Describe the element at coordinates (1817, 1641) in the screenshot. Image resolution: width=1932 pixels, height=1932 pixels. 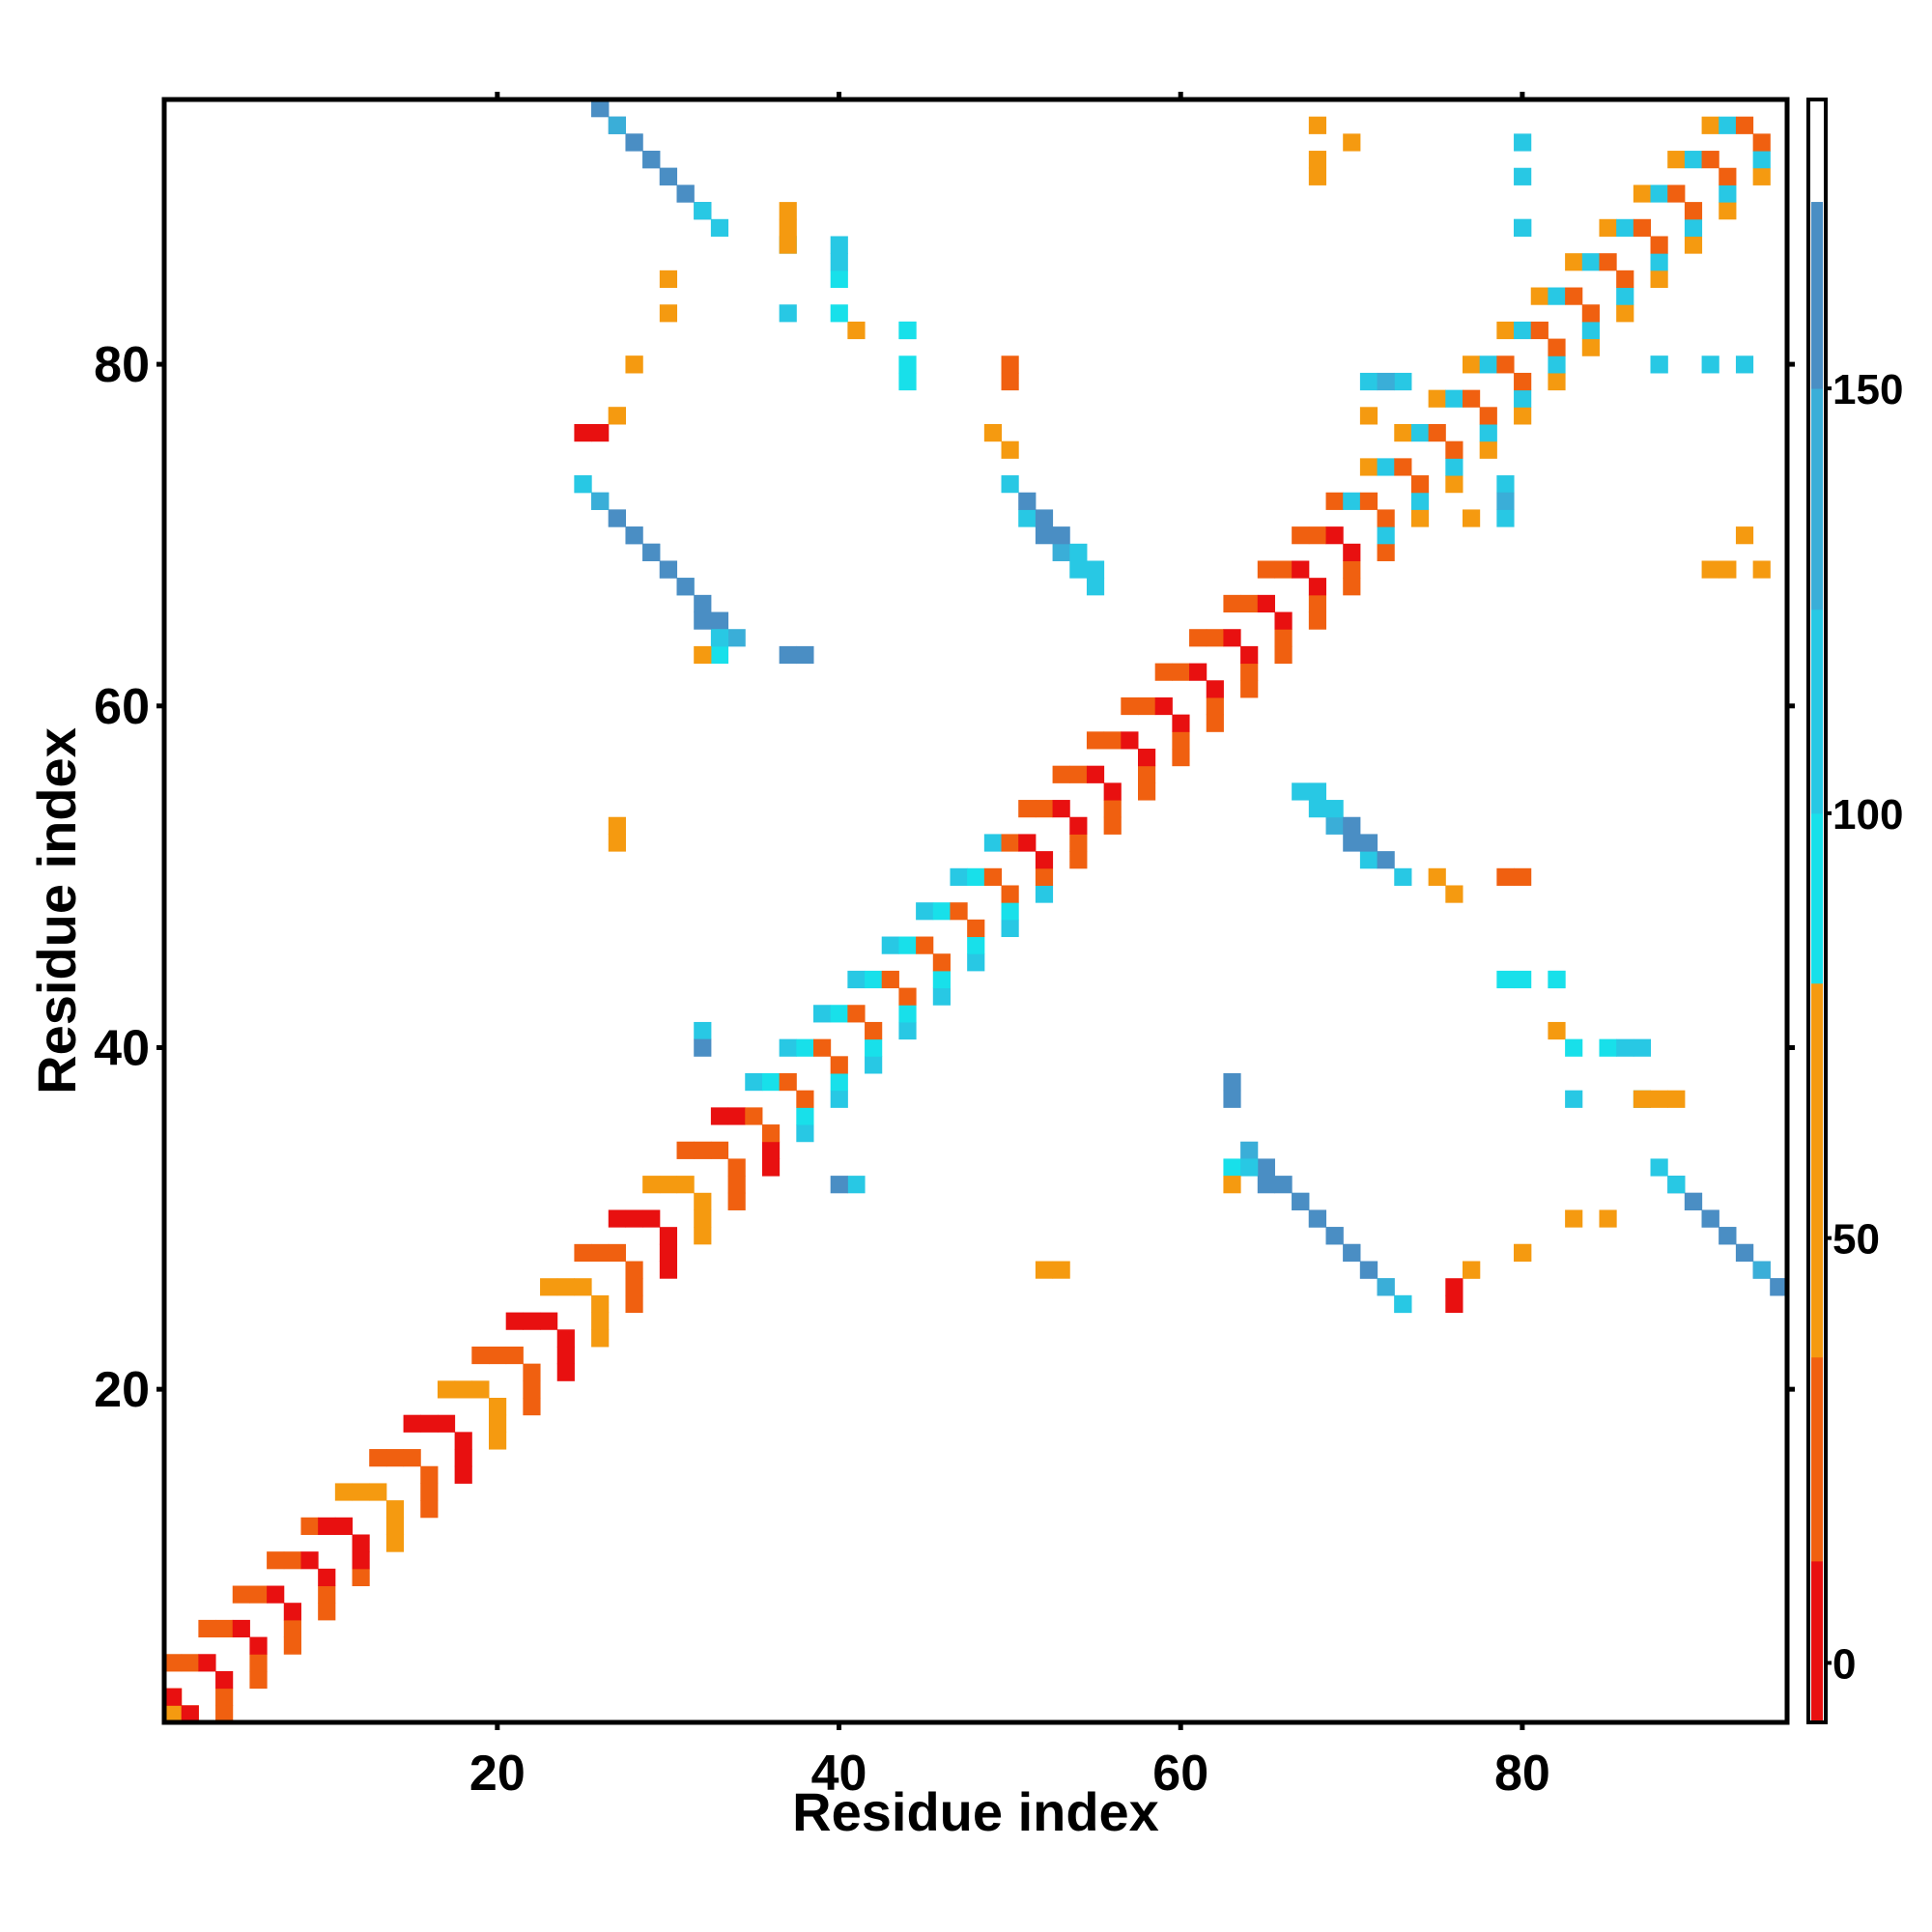
I see `colorbar-segment` at that location.